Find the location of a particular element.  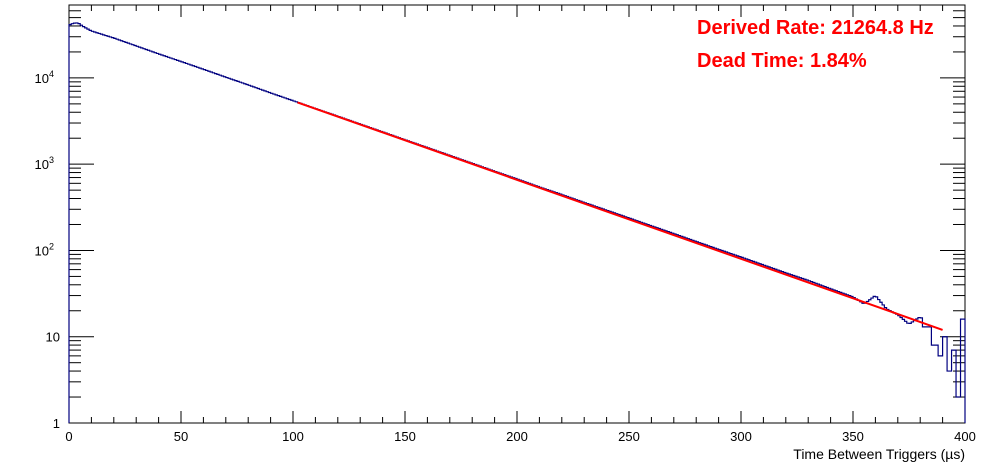

x-tick-label: 150 is located at coordinates (405, 436).